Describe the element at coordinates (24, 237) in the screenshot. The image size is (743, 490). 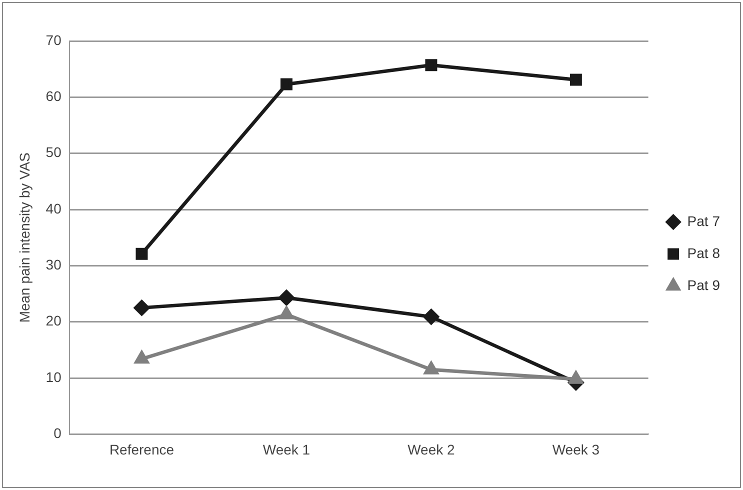
I see `y-axis-title: Mean pain intensity by VAS` at that location.